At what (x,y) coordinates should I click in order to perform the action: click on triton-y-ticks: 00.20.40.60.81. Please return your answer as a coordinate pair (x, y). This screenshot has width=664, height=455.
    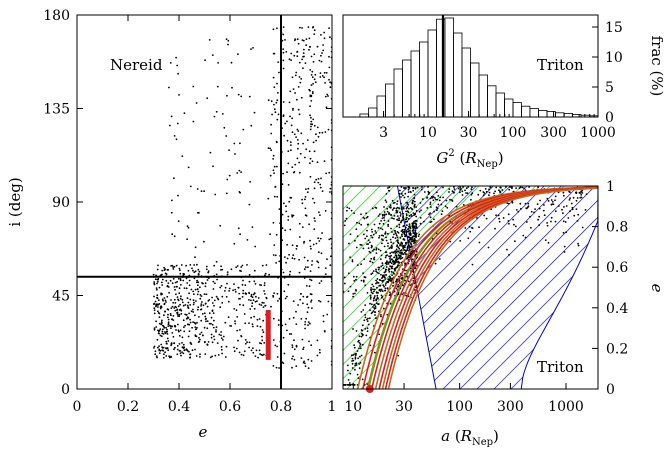
    Looking at the image, I should click on (610, 288).